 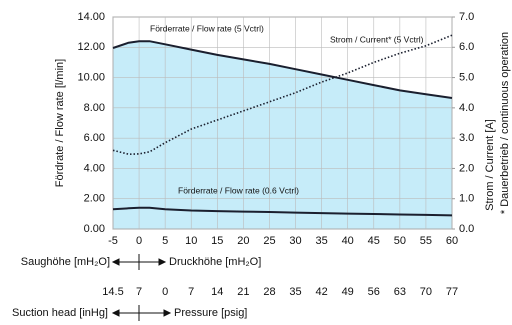 What do you see at coordinates (452, 241) in the screenshot?
I see `x-tick-label: 60` at bounding box center [452, 241].